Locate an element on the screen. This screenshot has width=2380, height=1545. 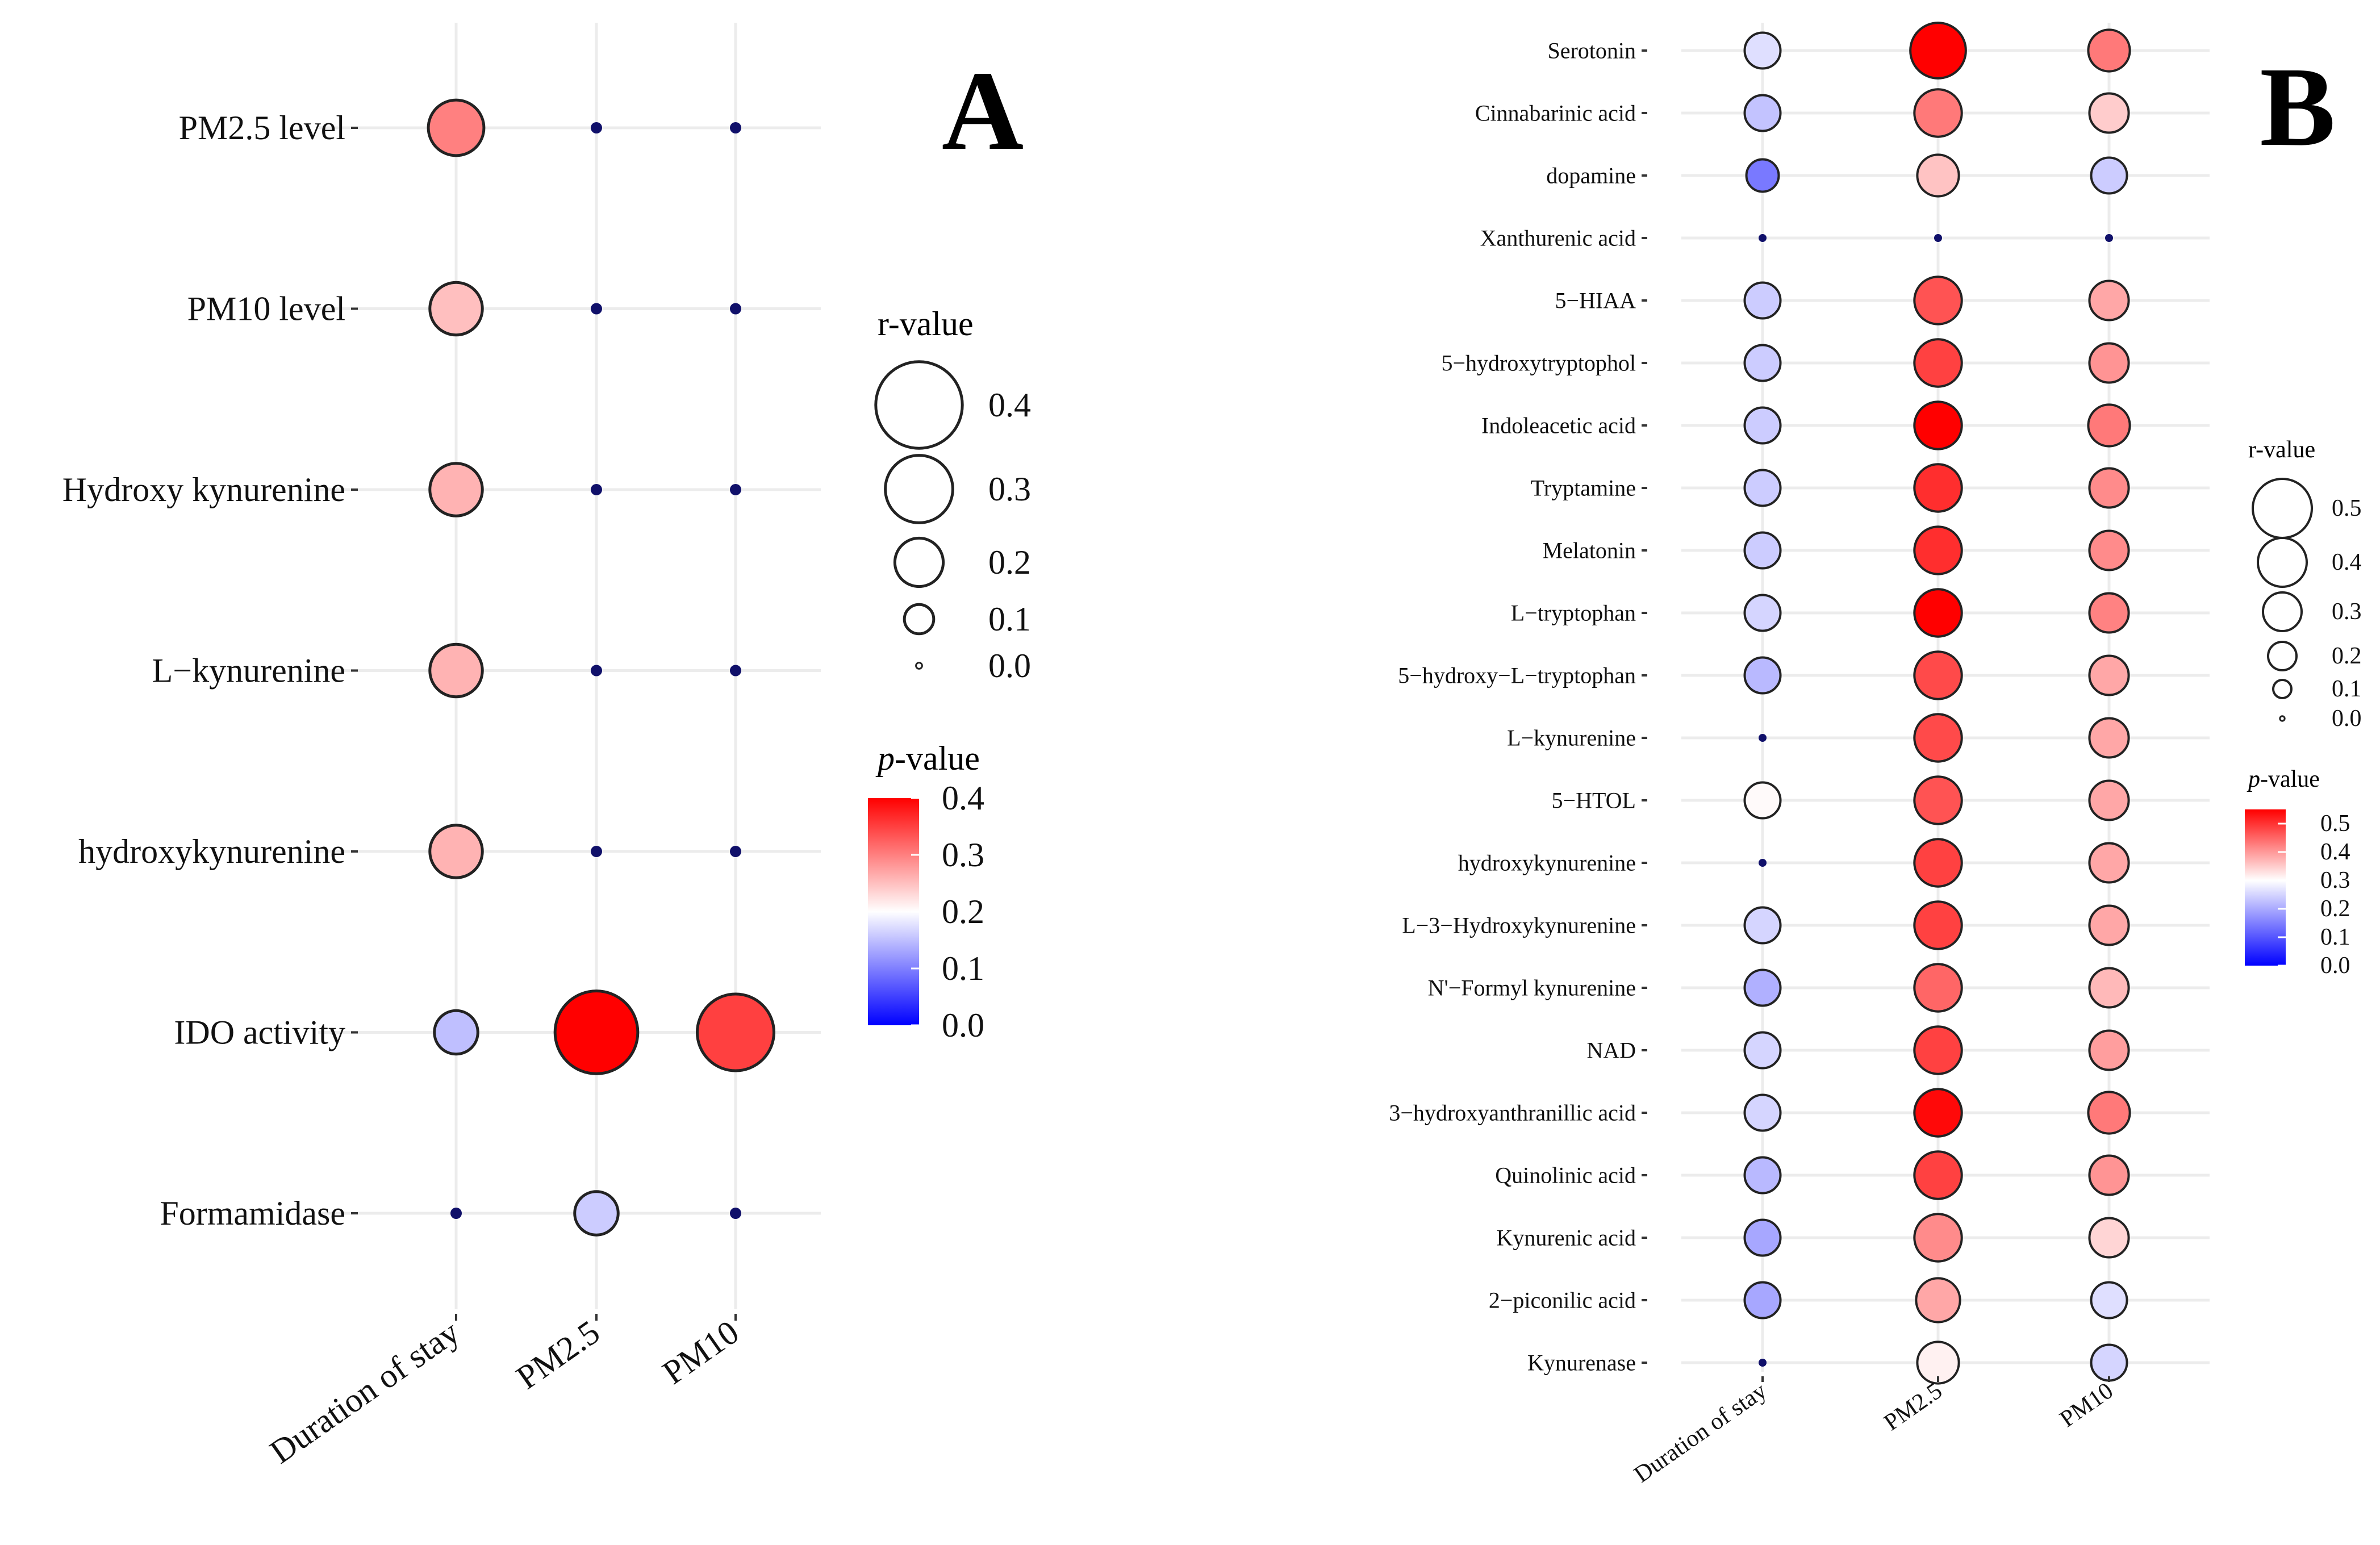
panel-a-colorbar-label-2: 0.2 is located at coordinates (963, 911).